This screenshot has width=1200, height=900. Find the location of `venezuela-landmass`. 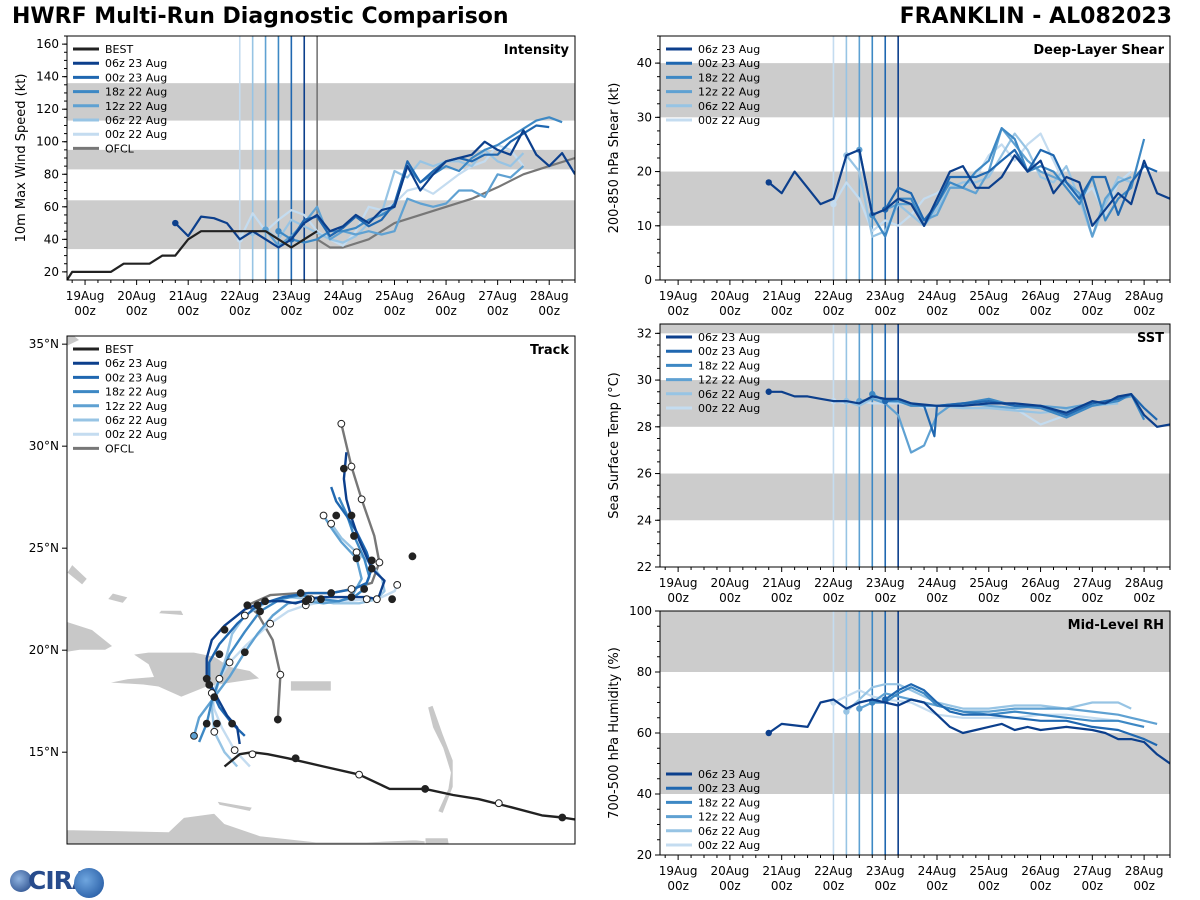

venezuela-landmass is located at coordinates (251, 828).